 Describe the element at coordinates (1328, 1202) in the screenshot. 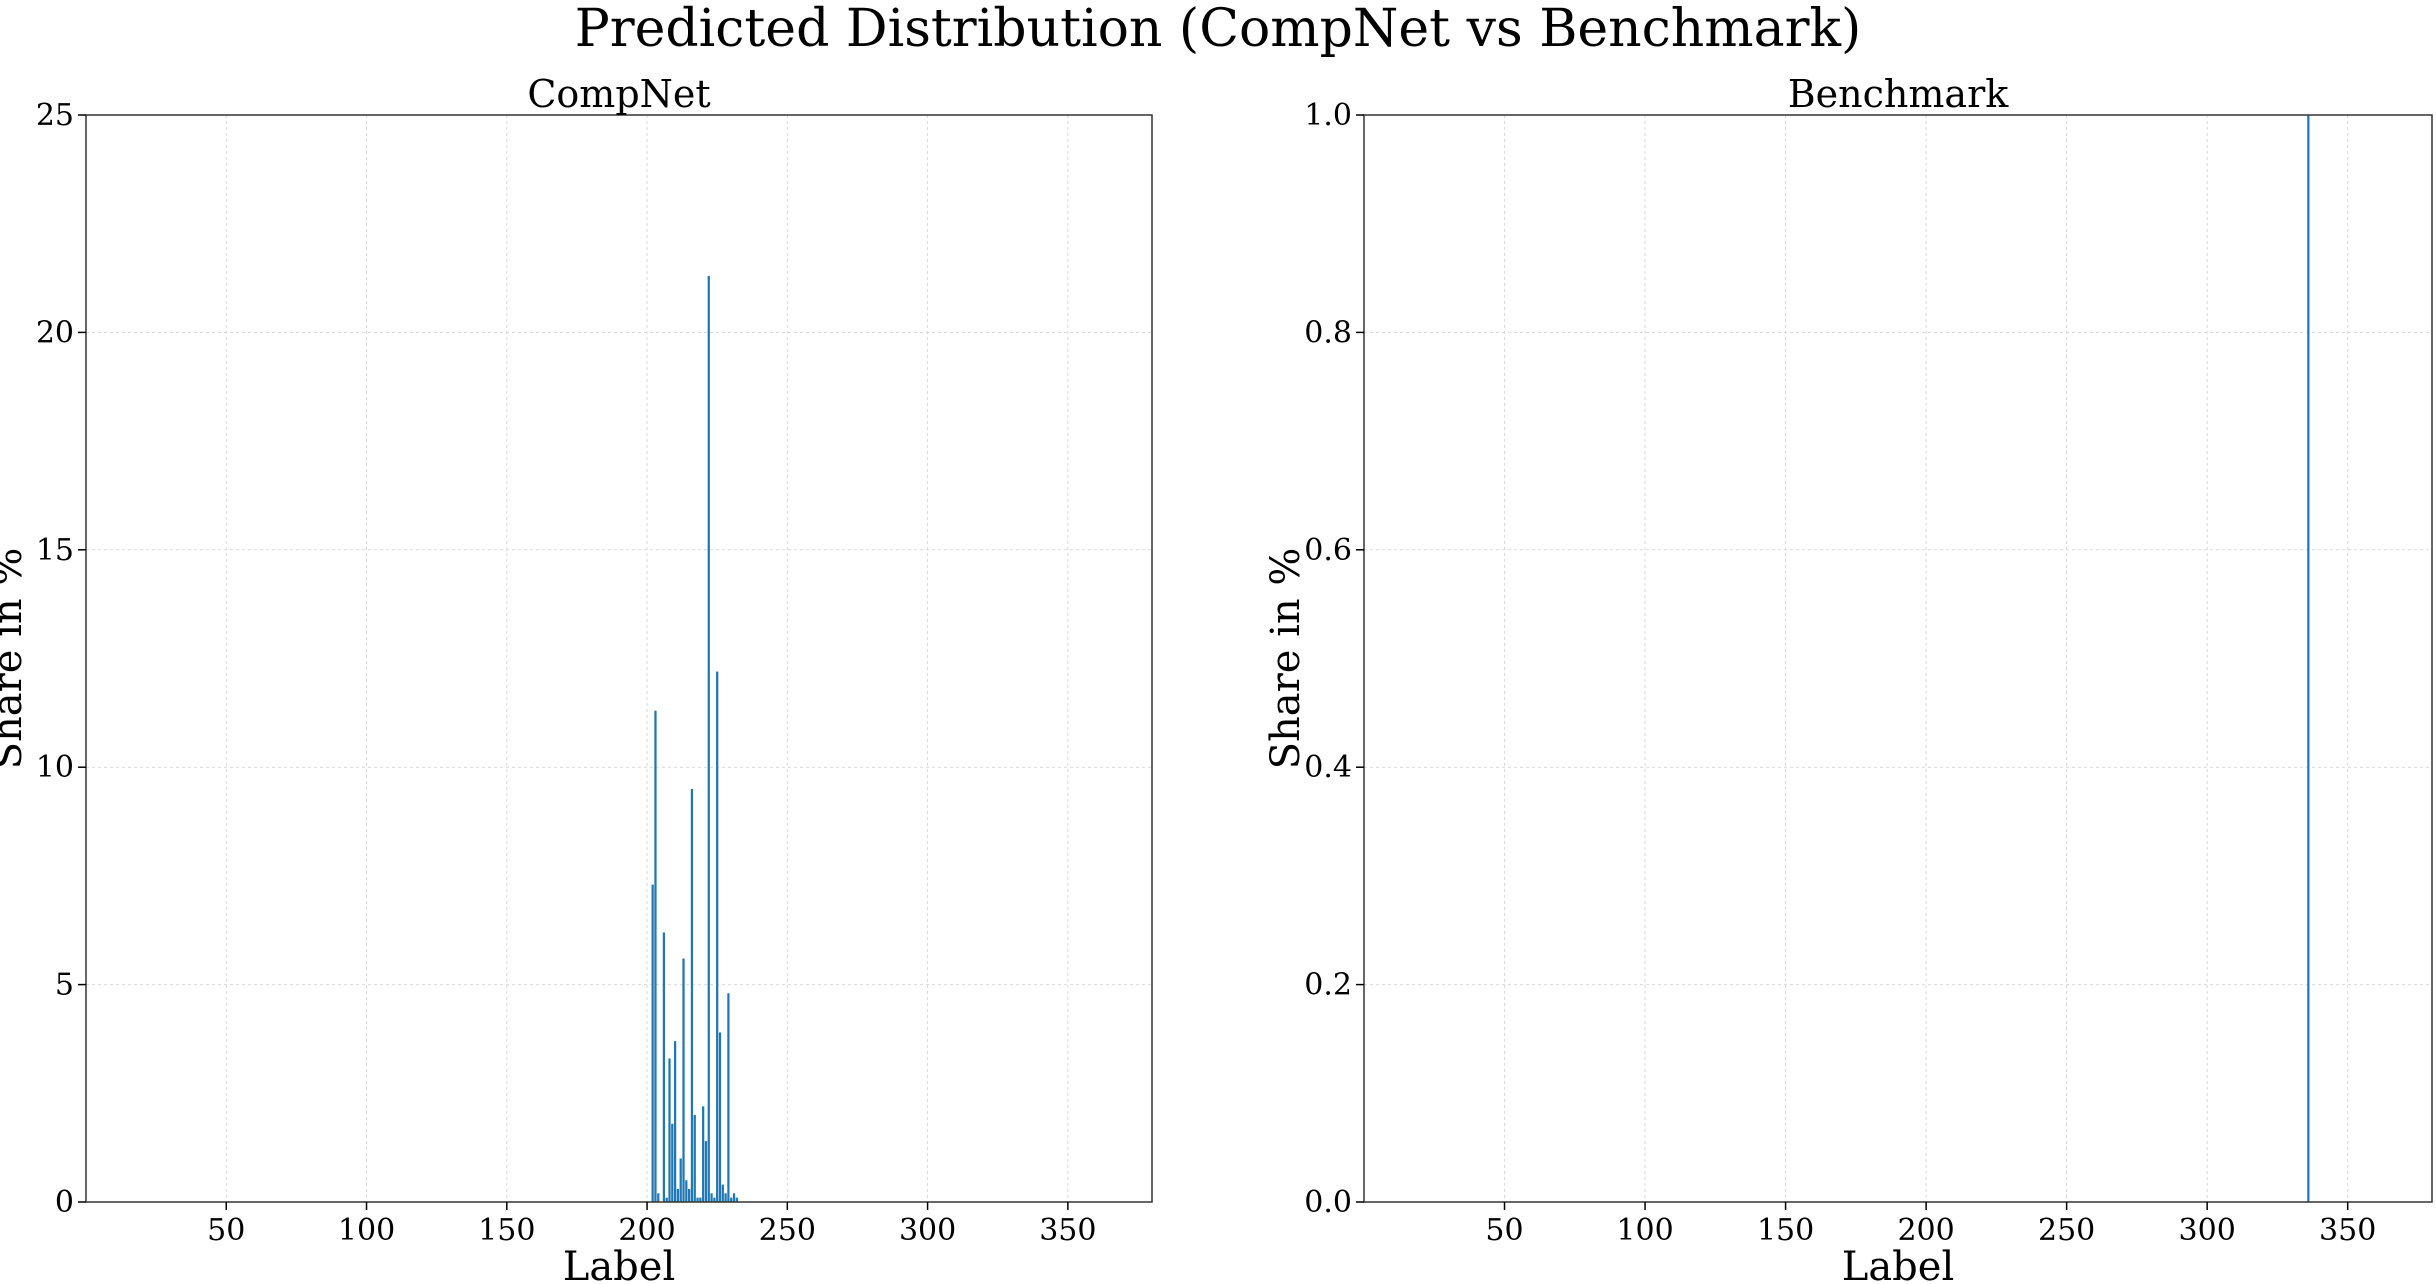

I see `benchmark-y-tick-label: 0.0` at that location.